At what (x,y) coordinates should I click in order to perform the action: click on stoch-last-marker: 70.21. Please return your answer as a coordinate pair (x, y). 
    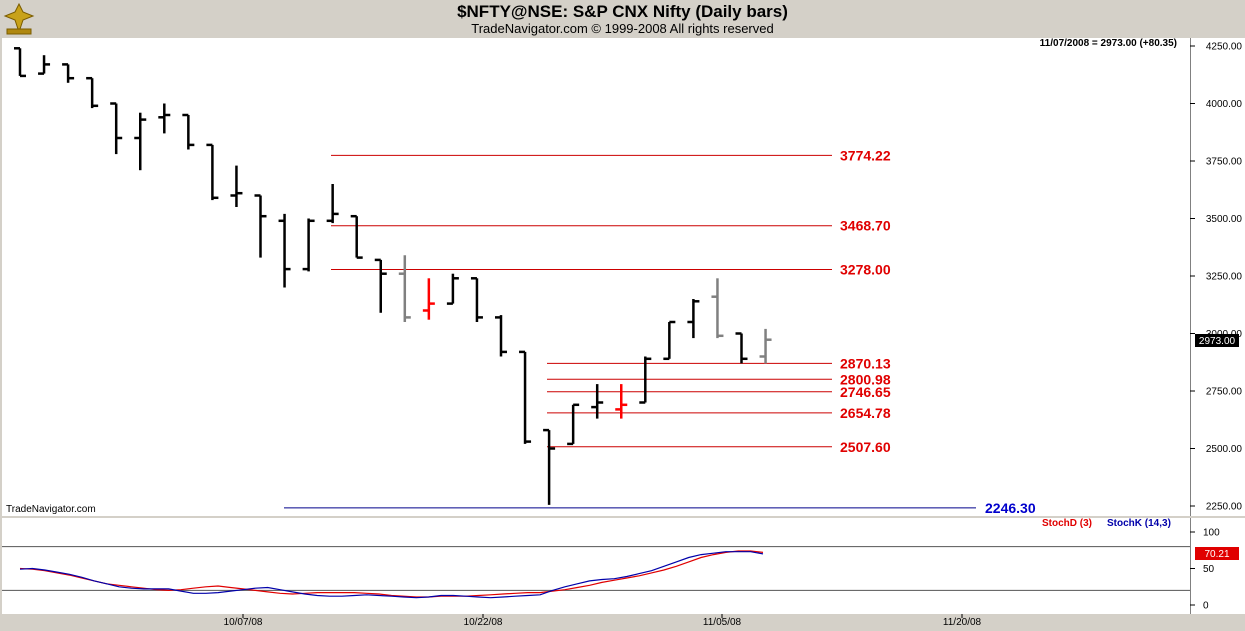
    Looking at the image, I should click on (1217, 553).